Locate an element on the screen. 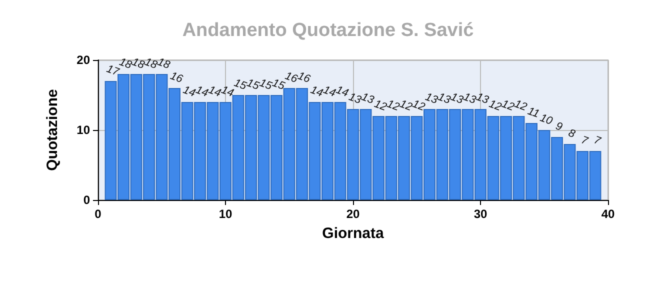  data-label: 17 is located at coordinates (113, 71).